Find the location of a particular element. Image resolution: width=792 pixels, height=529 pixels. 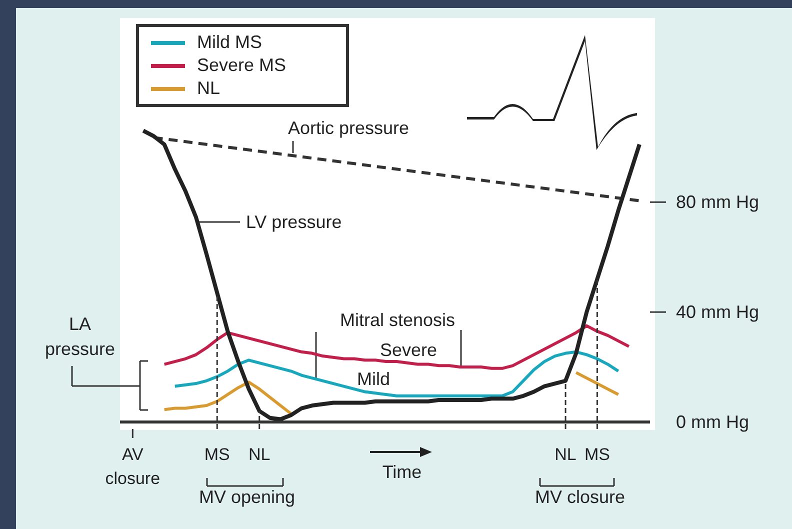

text: MV opening is located at coordinates (247, 497).